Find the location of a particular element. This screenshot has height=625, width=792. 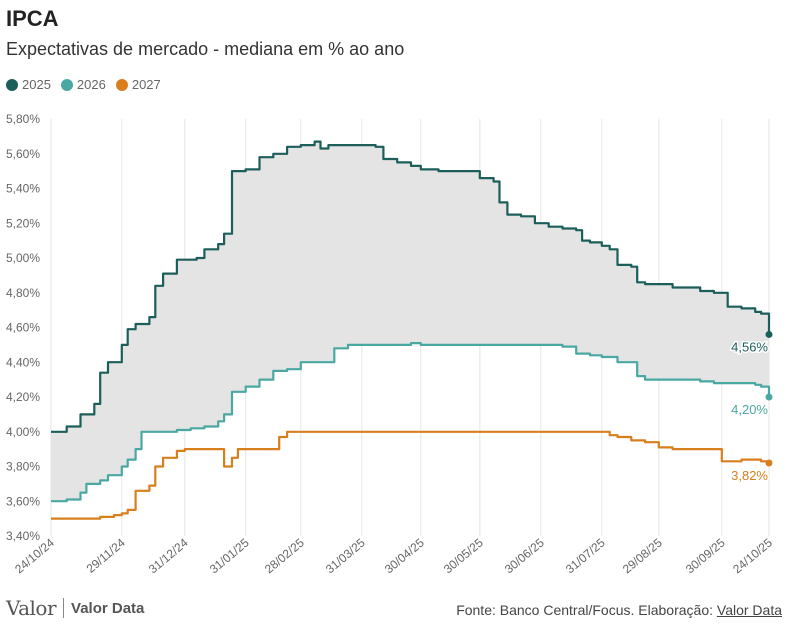

legend-label-2027: 2027 is located at coordinates (146, 84).